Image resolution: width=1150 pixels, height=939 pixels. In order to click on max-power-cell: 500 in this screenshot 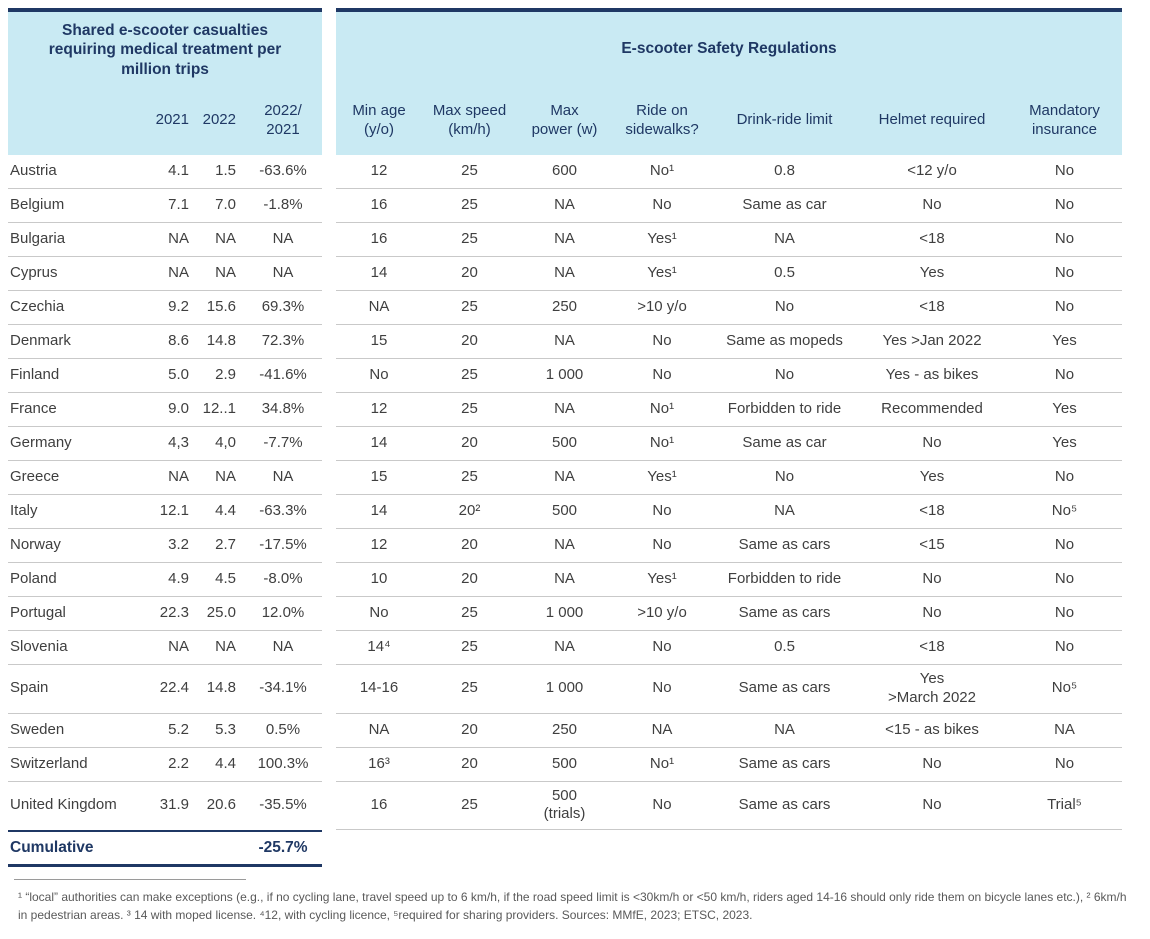, I will do `click(564, 765)`.